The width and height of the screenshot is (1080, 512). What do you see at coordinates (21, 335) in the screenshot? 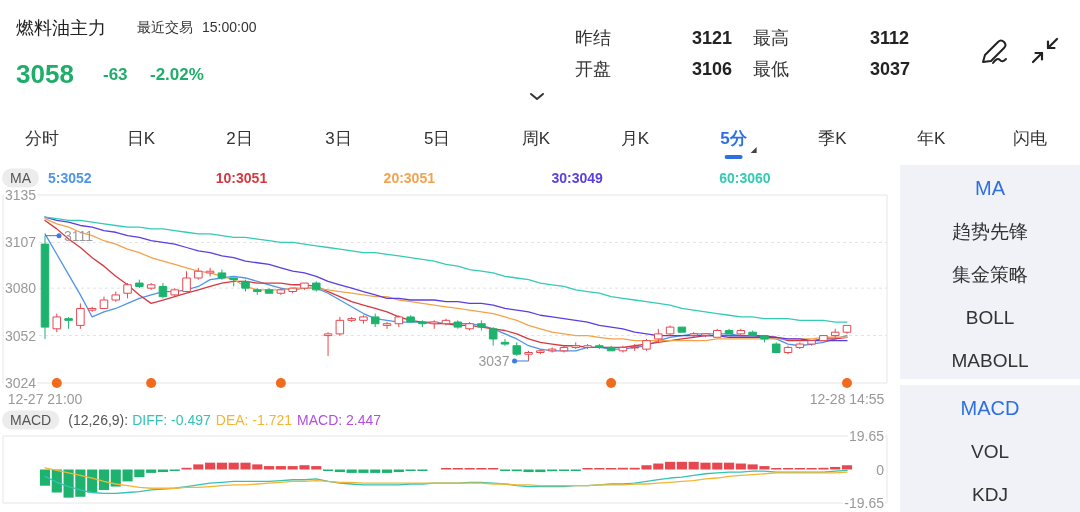
I see `y-tick-label: 3052` at bounding box center [21, 335].